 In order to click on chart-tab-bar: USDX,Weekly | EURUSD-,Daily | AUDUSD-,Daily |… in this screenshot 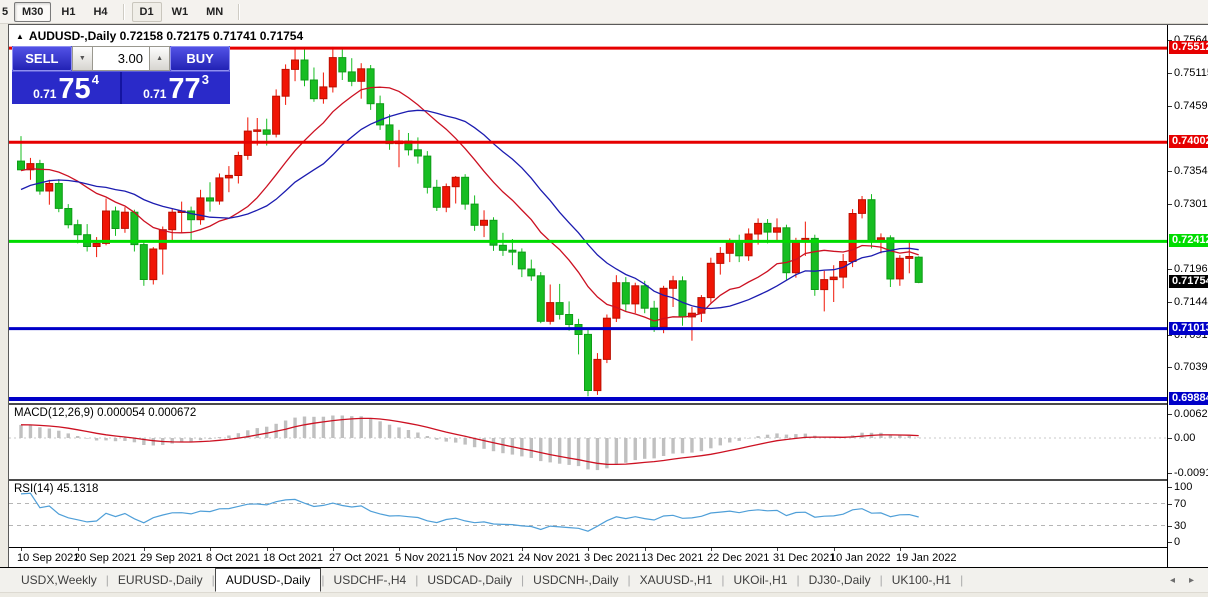, I will do `click(604, 580)`.